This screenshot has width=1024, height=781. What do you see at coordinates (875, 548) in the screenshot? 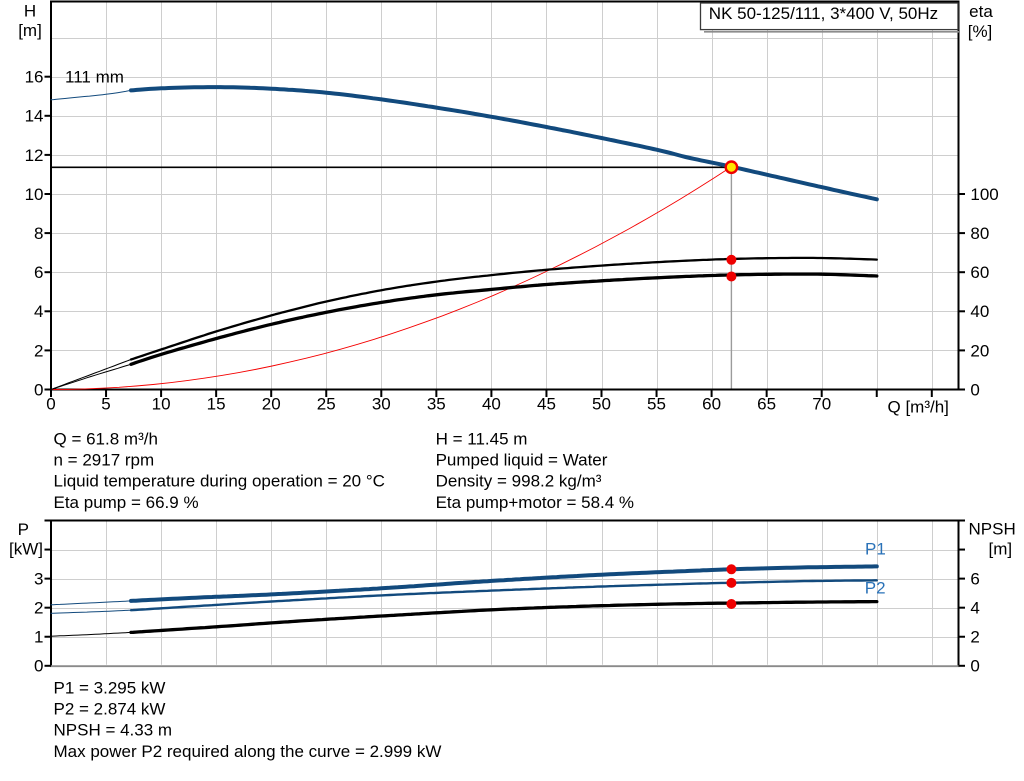
I see `svg-text: P1` at bounding box center [875, 548].